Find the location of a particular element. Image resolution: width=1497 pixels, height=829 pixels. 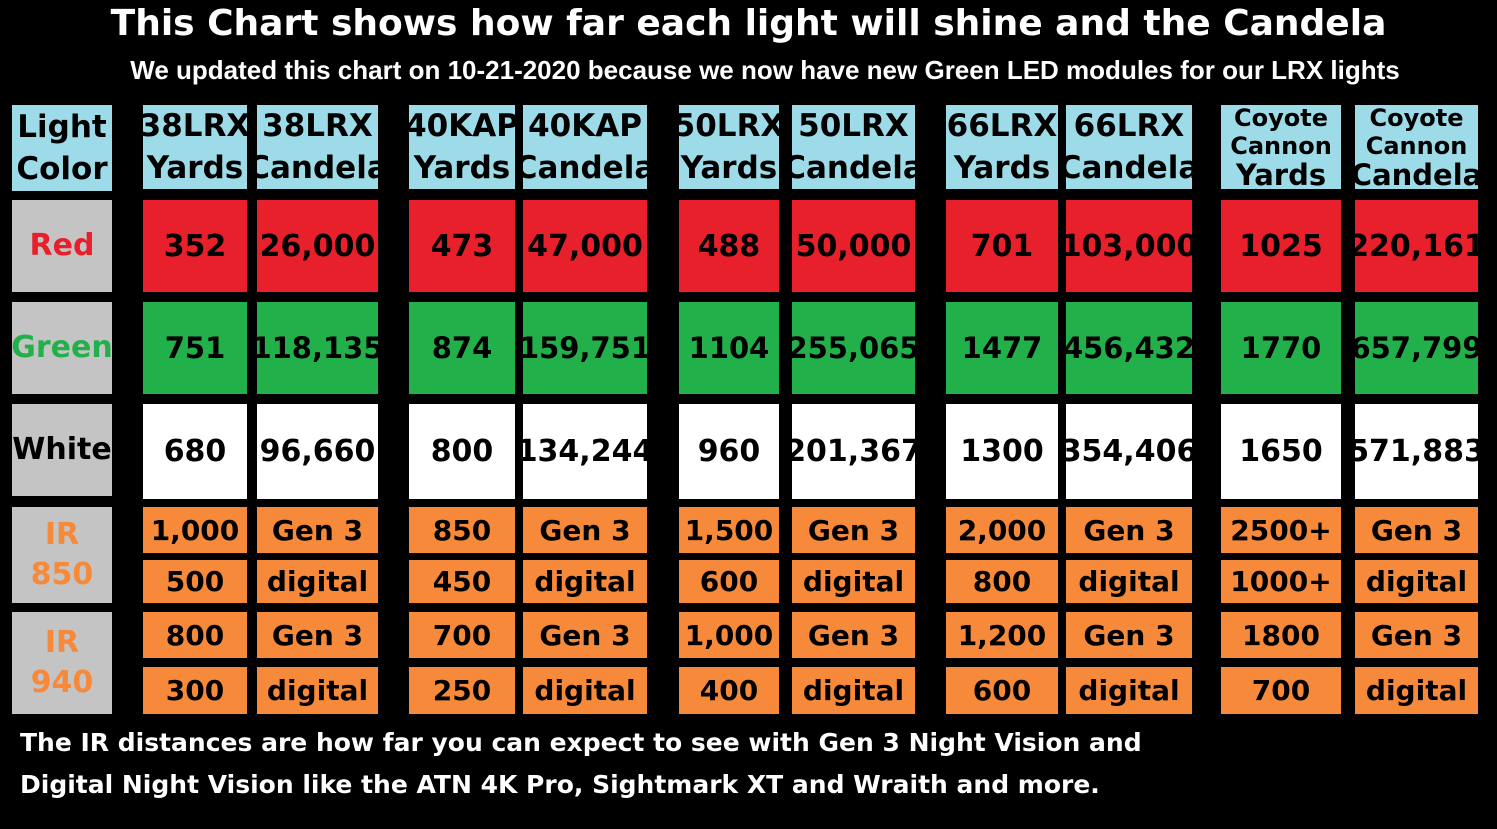

header-light-color: Light Color is located at coordinates (62, 148).